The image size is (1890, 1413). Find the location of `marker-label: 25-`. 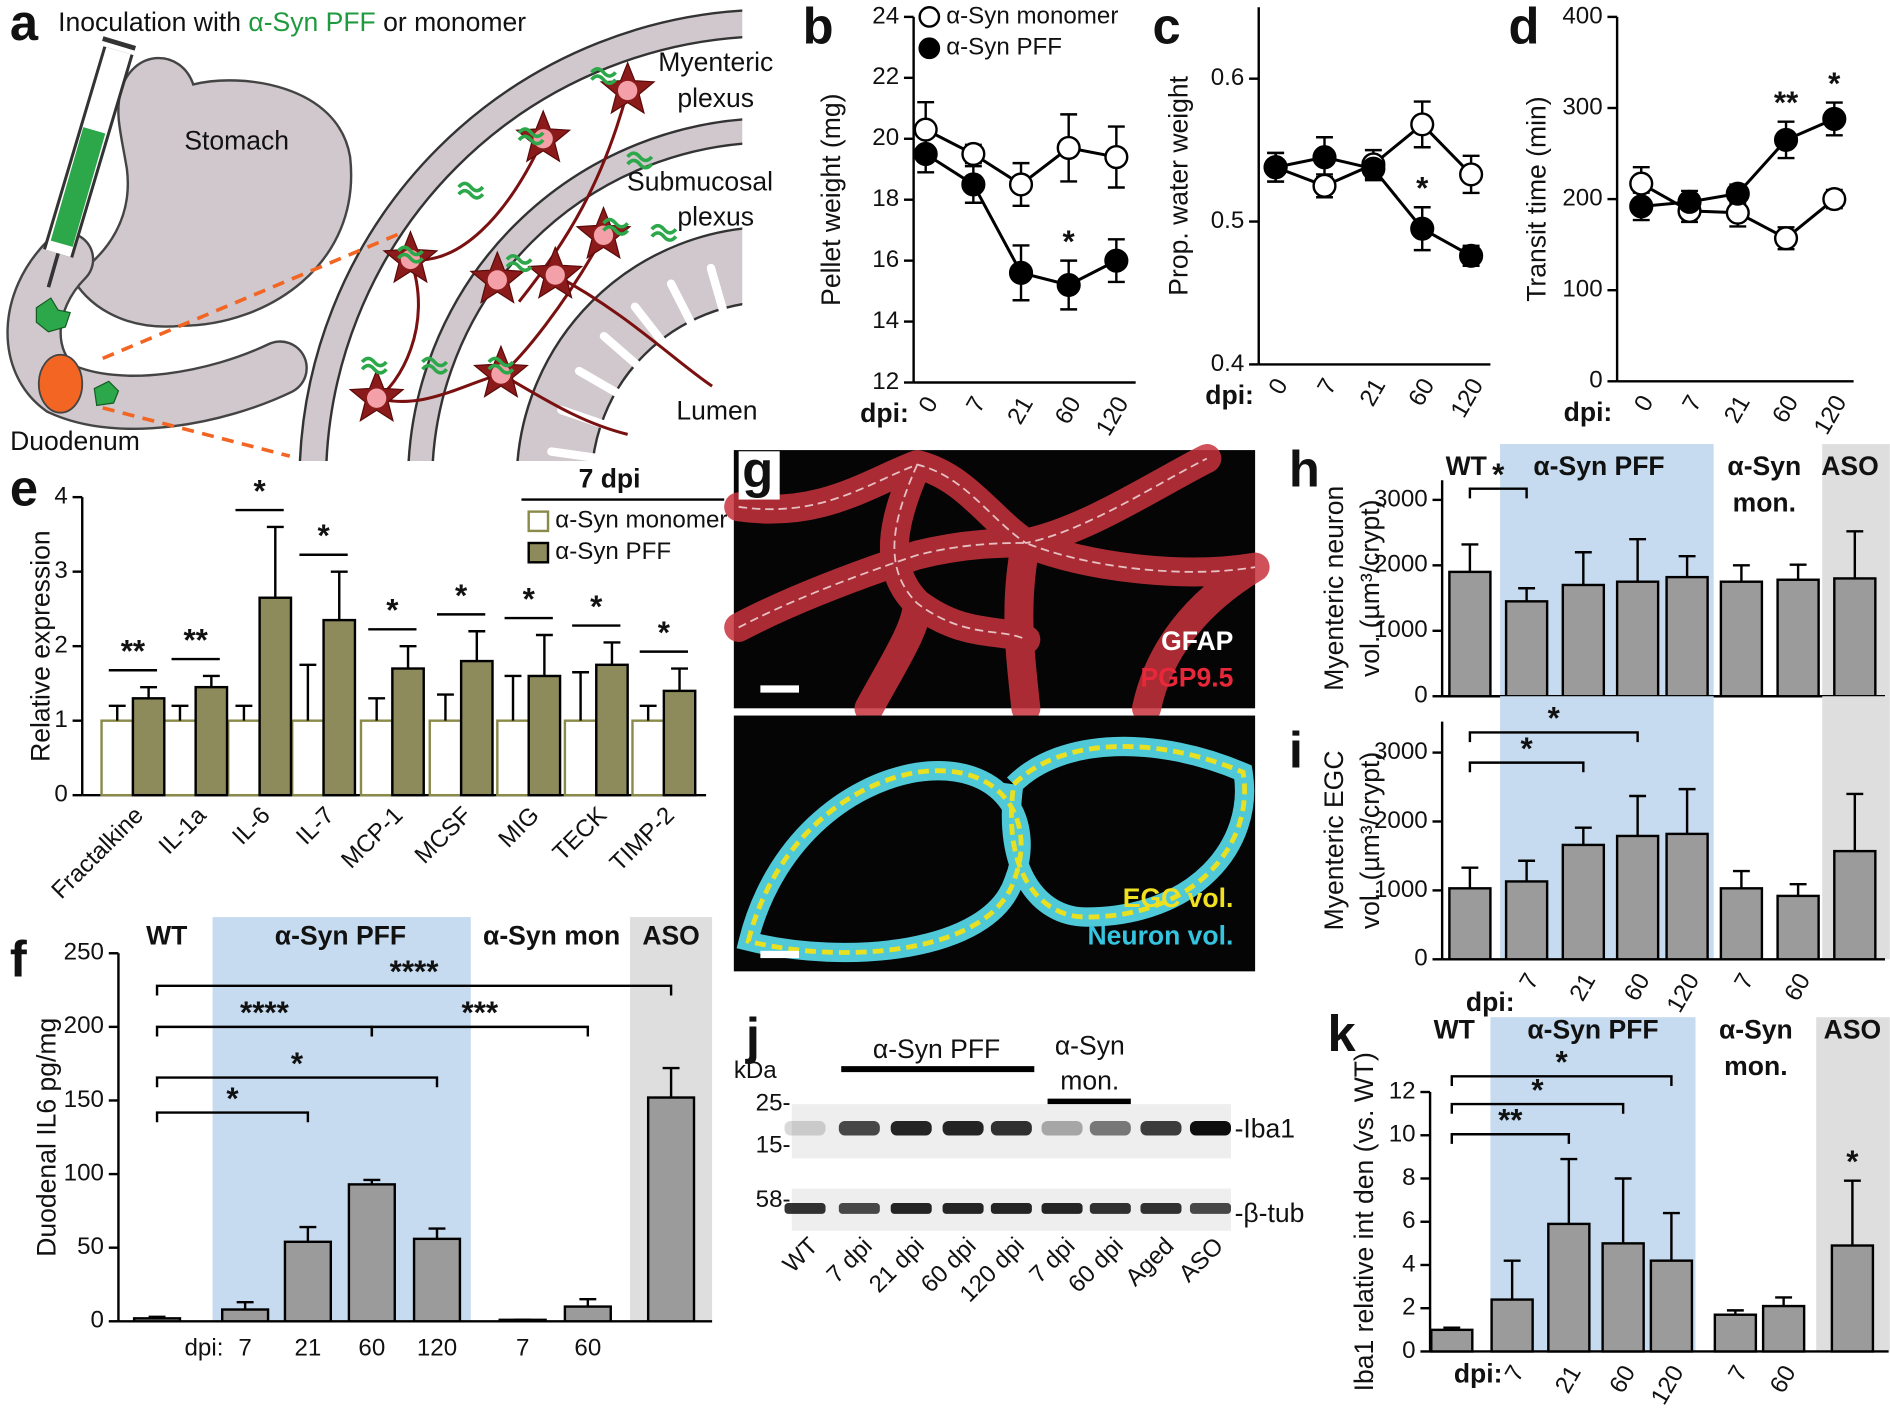

marker-label: 25- is located at coordinates (773, 1102).